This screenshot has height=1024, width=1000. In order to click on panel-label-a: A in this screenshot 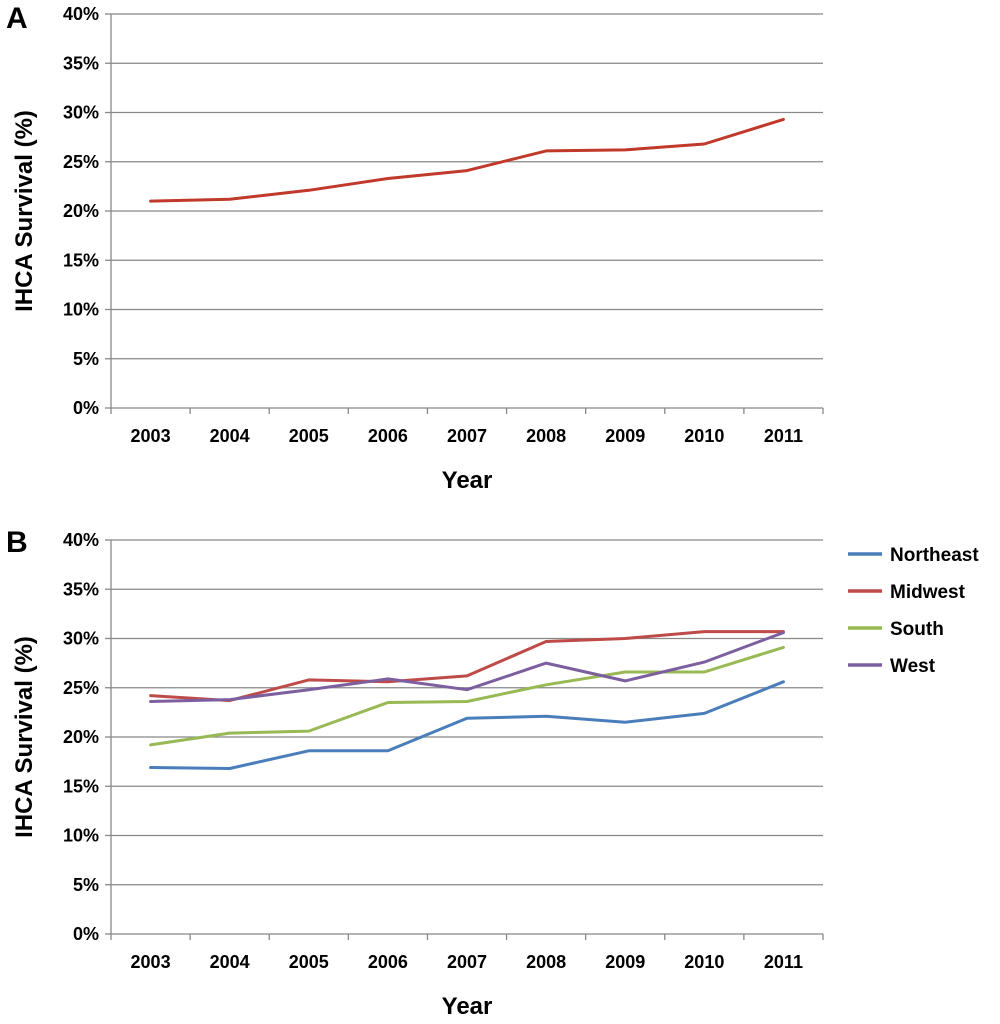, I will do `click(17, 18)`.